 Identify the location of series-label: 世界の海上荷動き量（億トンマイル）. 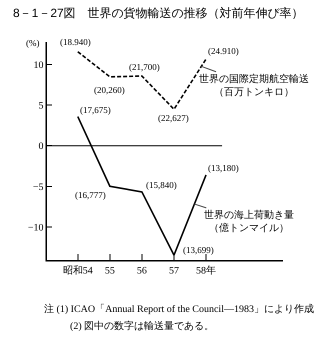
(249, 221).